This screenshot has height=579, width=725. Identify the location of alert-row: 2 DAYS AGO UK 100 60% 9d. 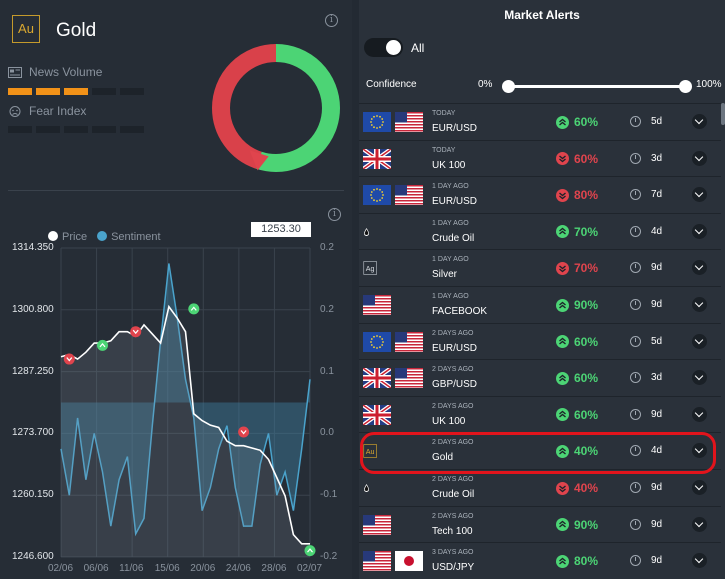
(540, 413).